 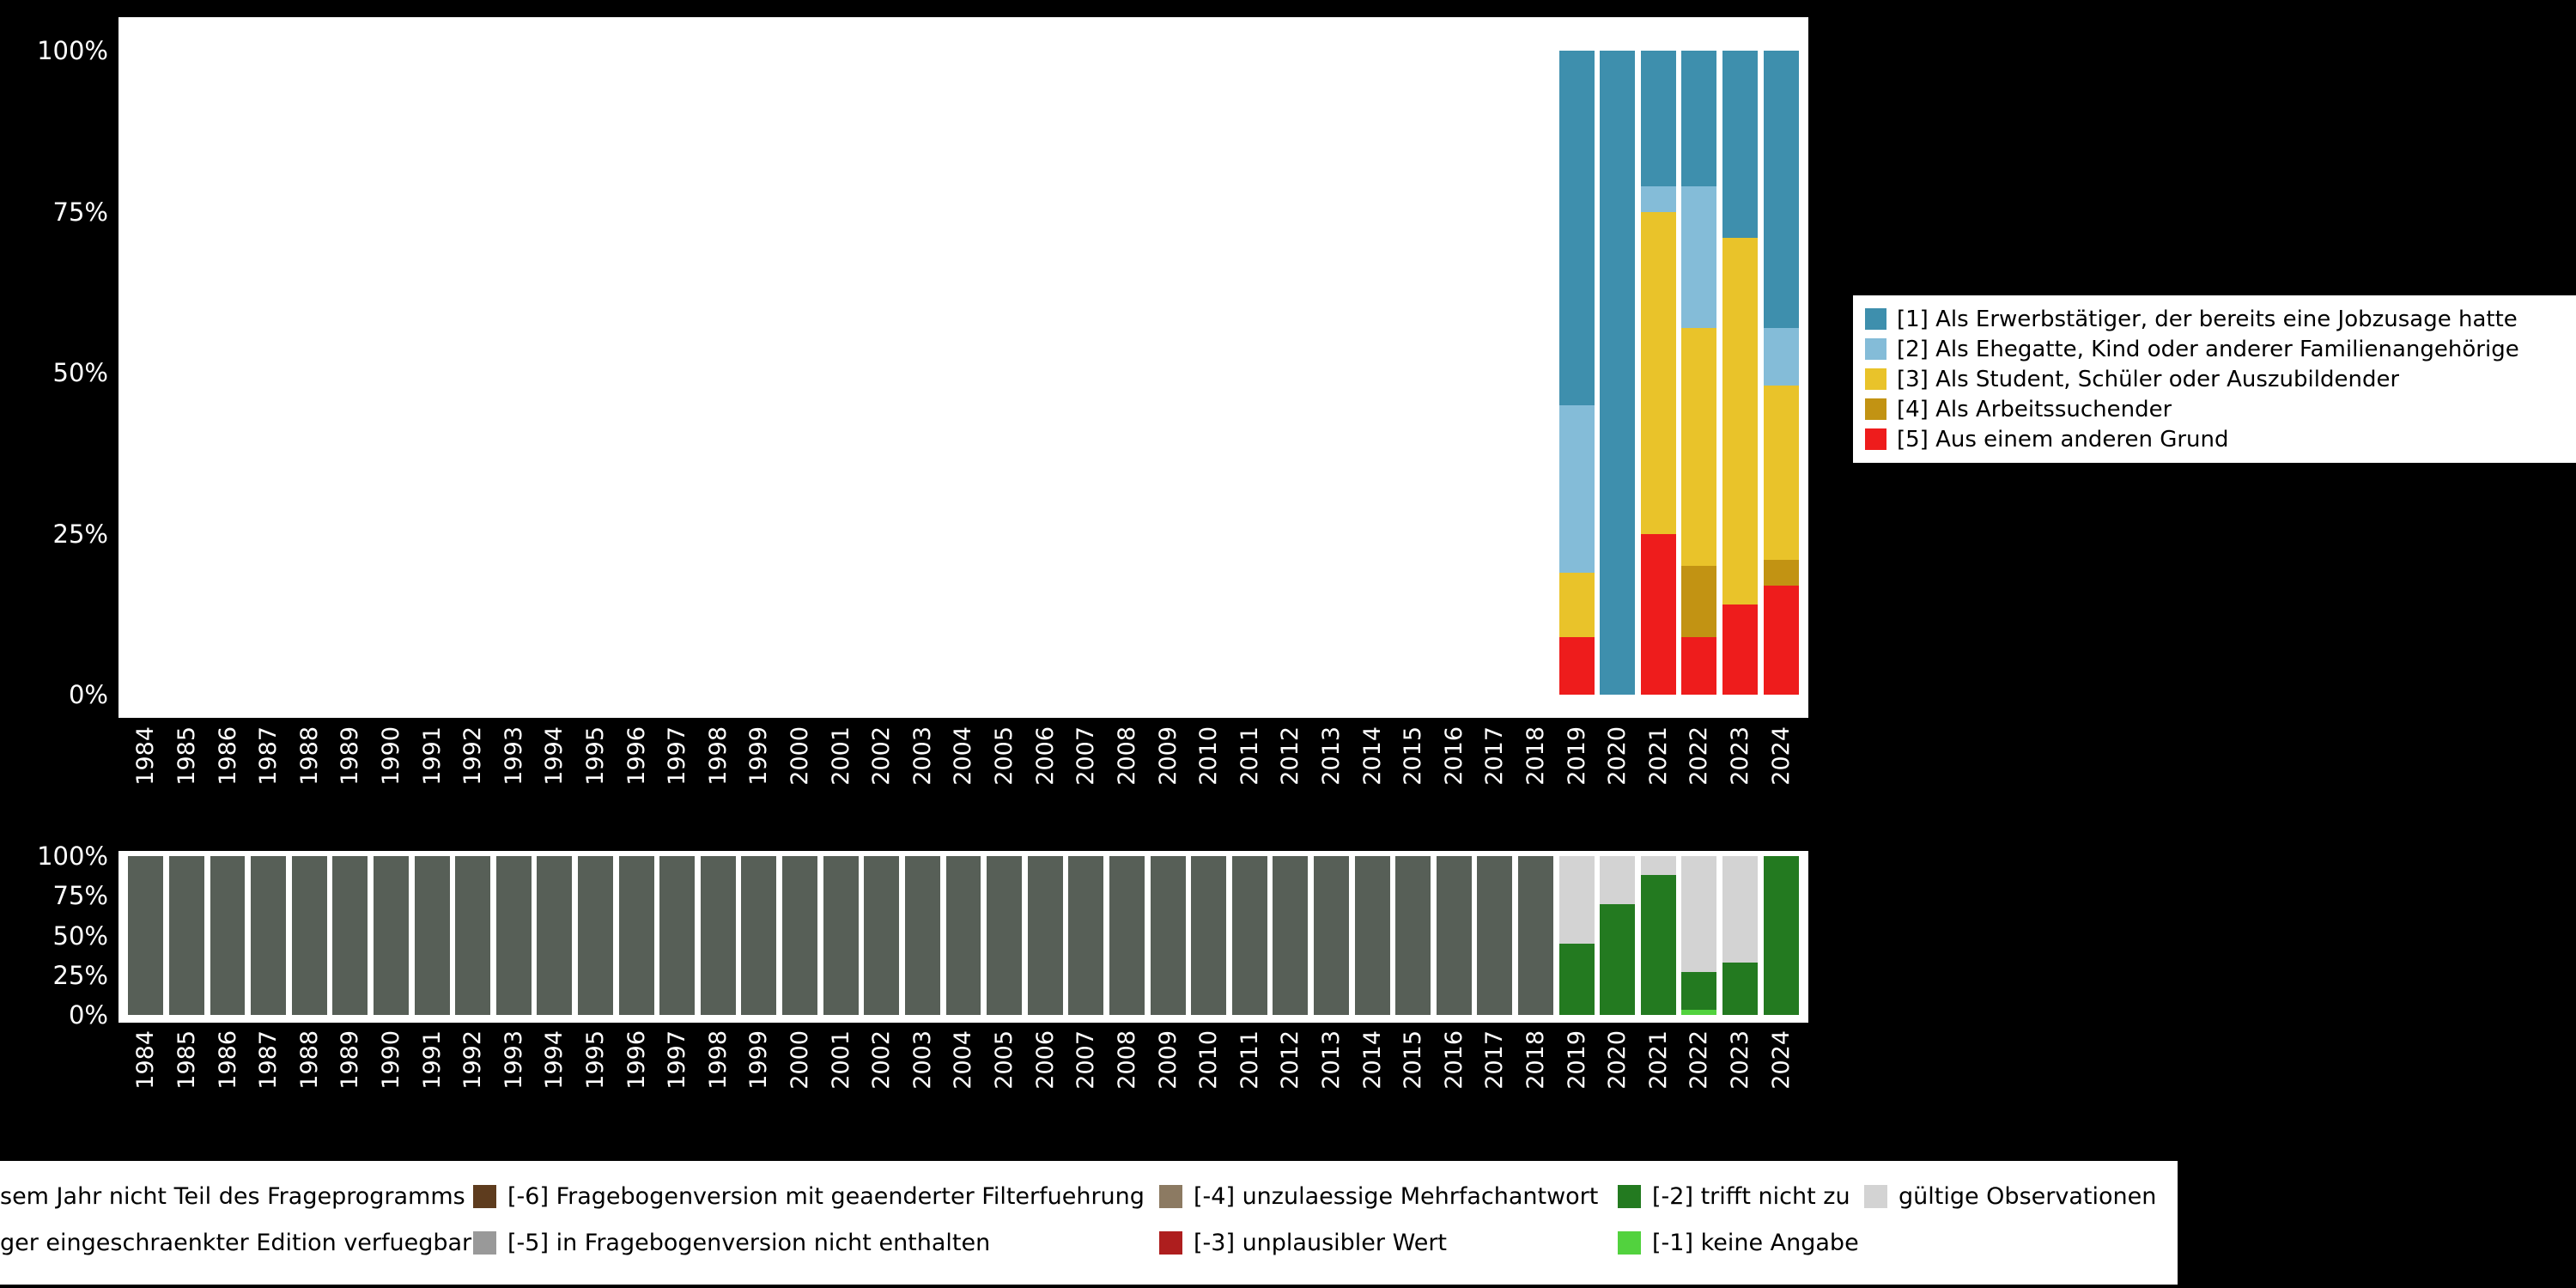 I want to click on x-axis-year-label: 1991, so click(x=432, y=756).